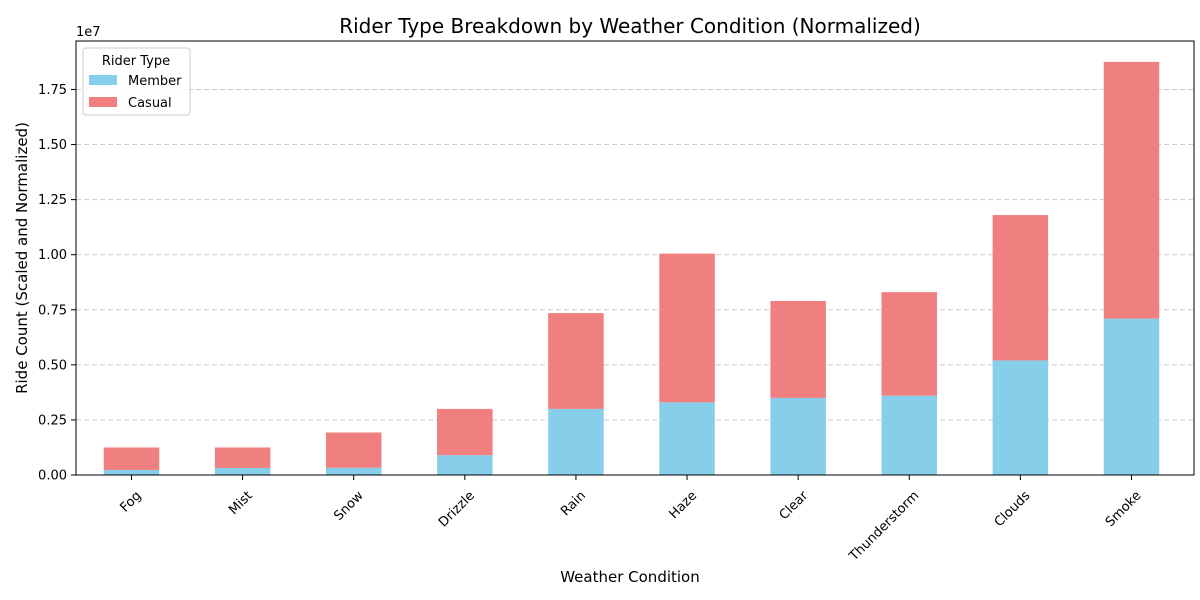  I want to click on y-tick-label: 0.75, so click(52, 310).